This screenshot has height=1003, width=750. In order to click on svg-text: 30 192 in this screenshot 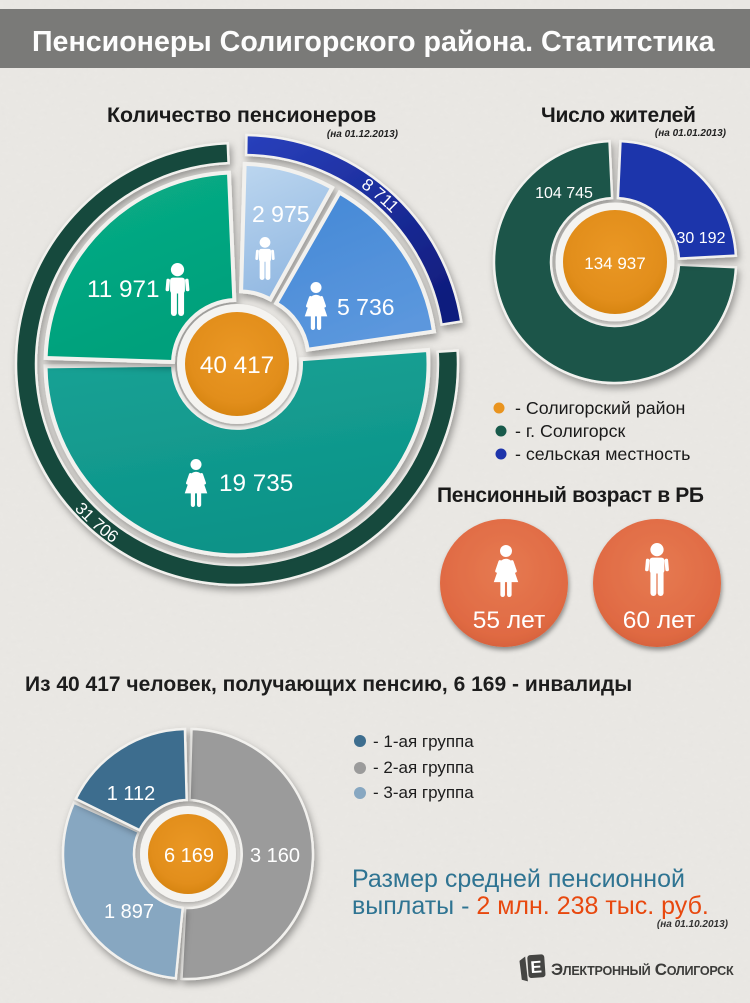, I will do `click(701, 238)`.